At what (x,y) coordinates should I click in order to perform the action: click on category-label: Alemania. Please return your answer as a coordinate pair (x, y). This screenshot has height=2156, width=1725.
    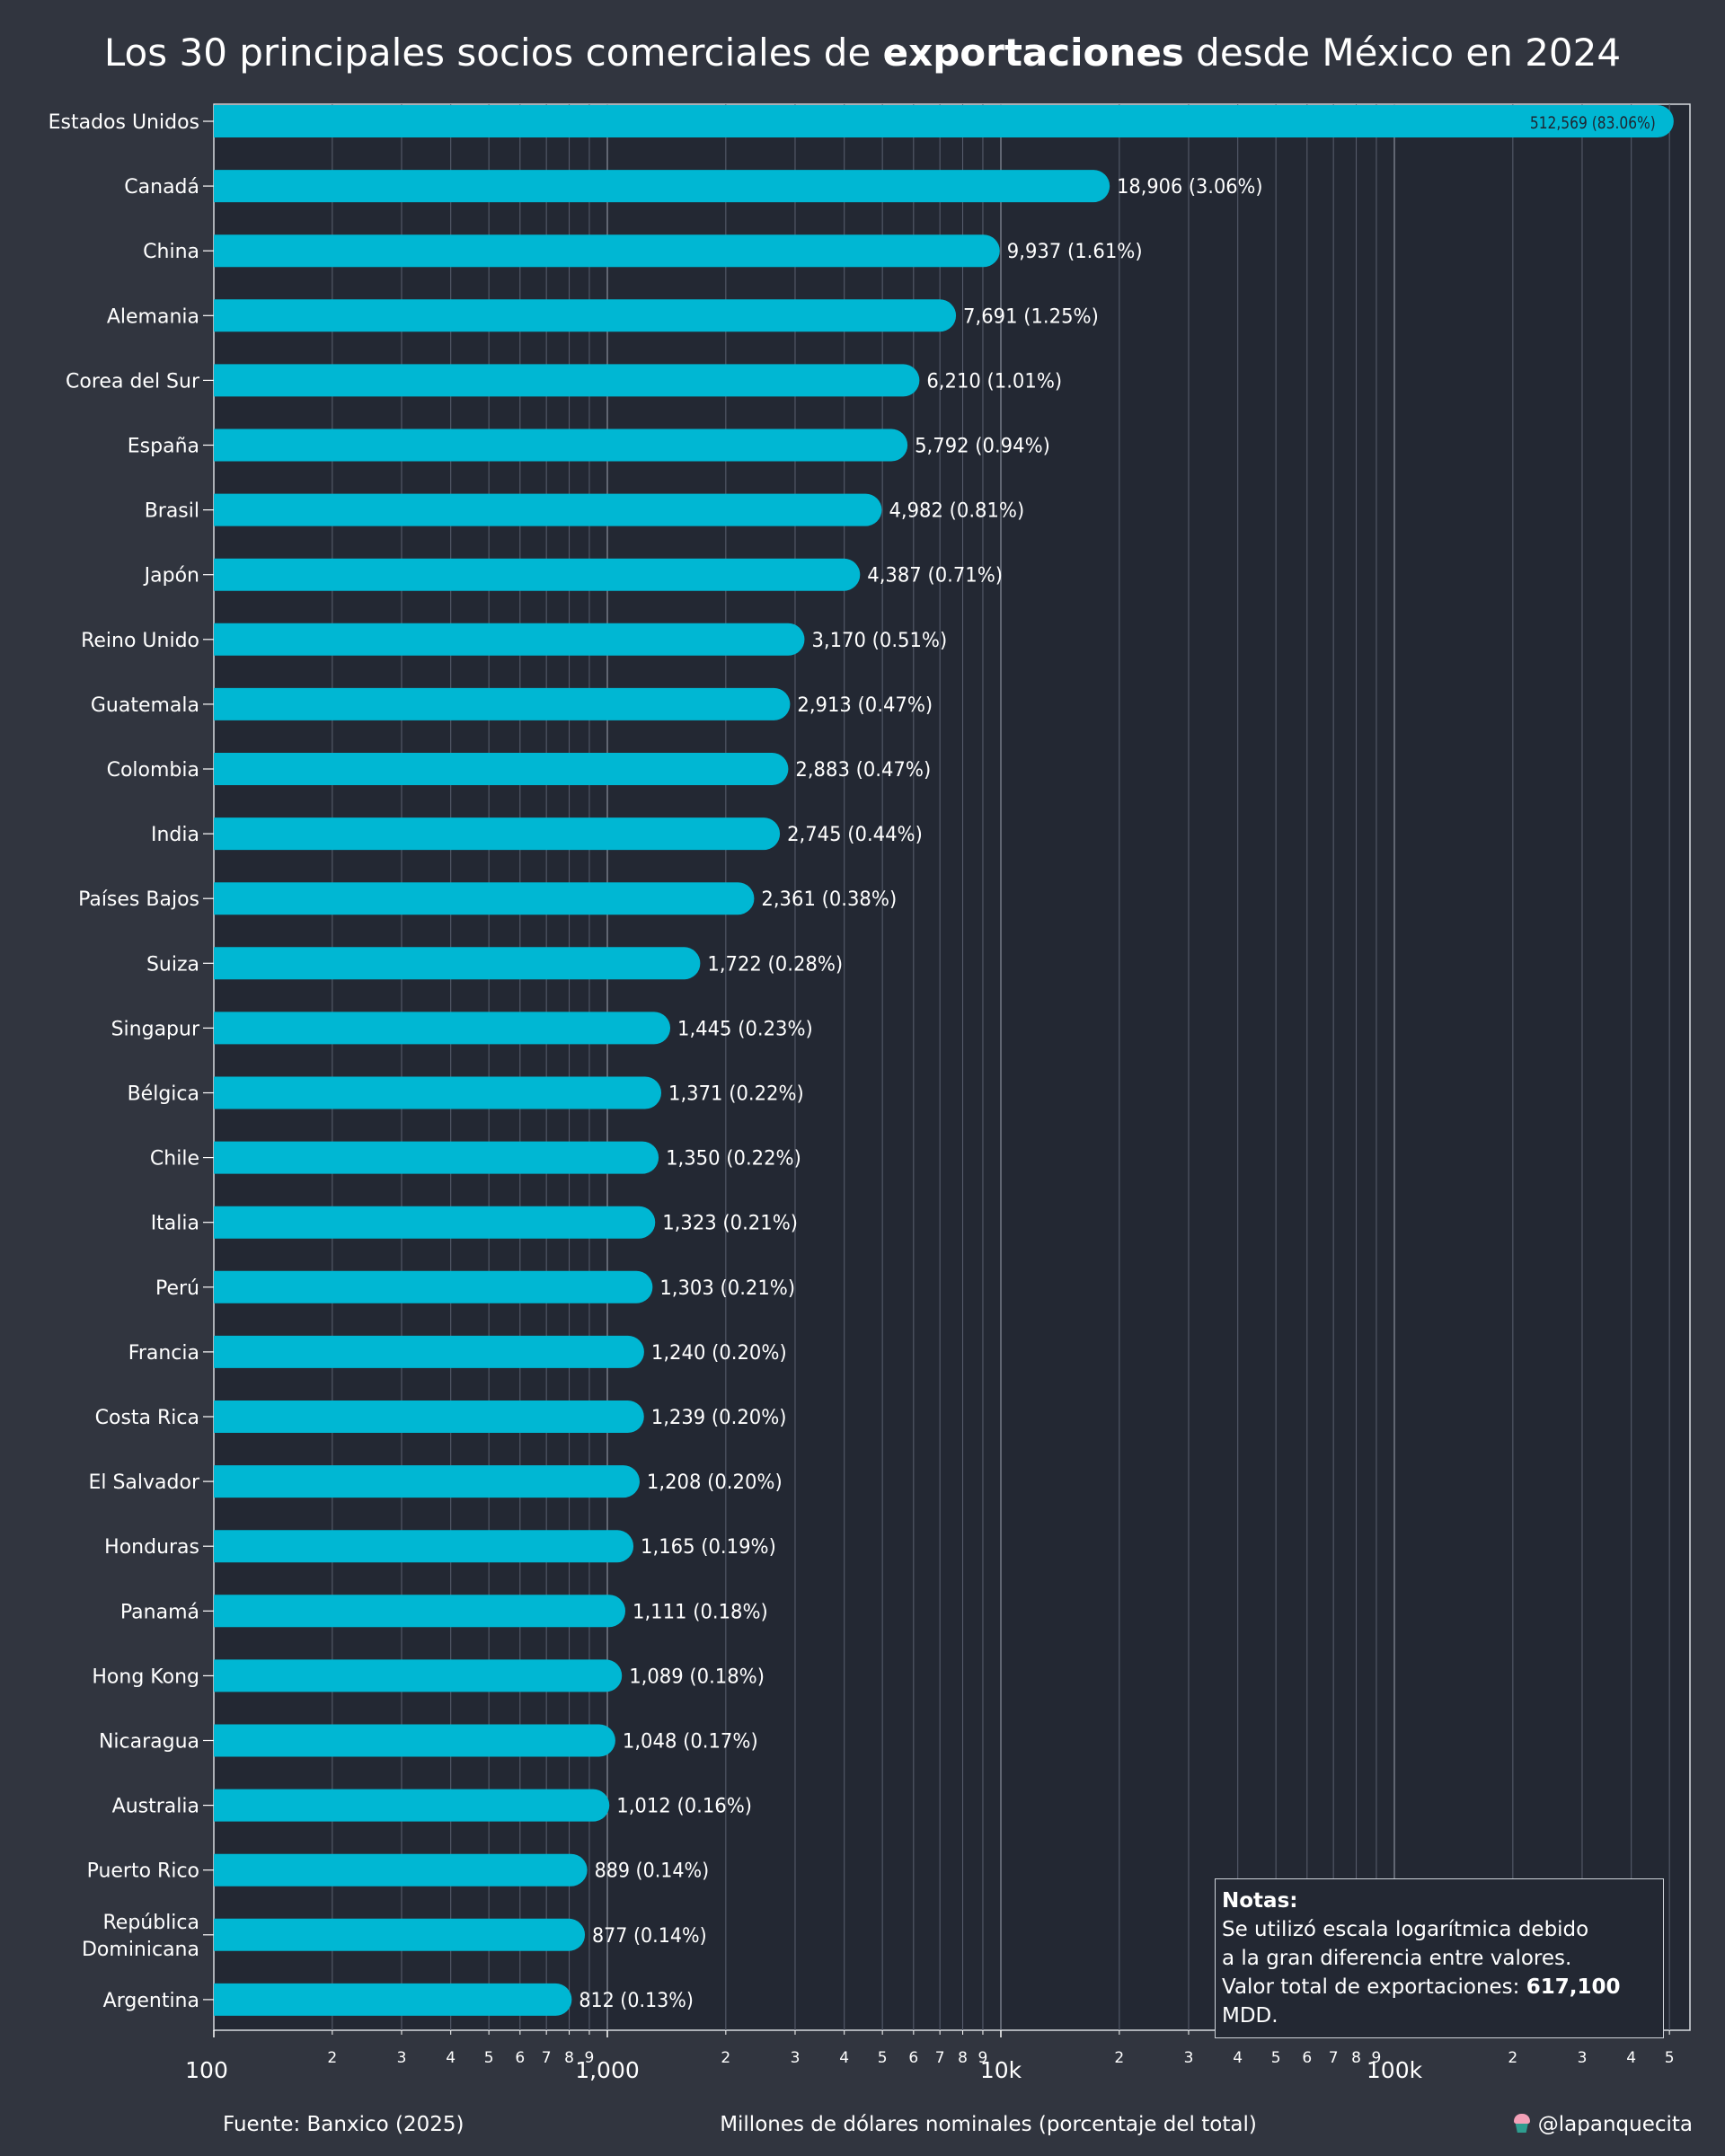
    Looking at the image, I should click on (153, 316).